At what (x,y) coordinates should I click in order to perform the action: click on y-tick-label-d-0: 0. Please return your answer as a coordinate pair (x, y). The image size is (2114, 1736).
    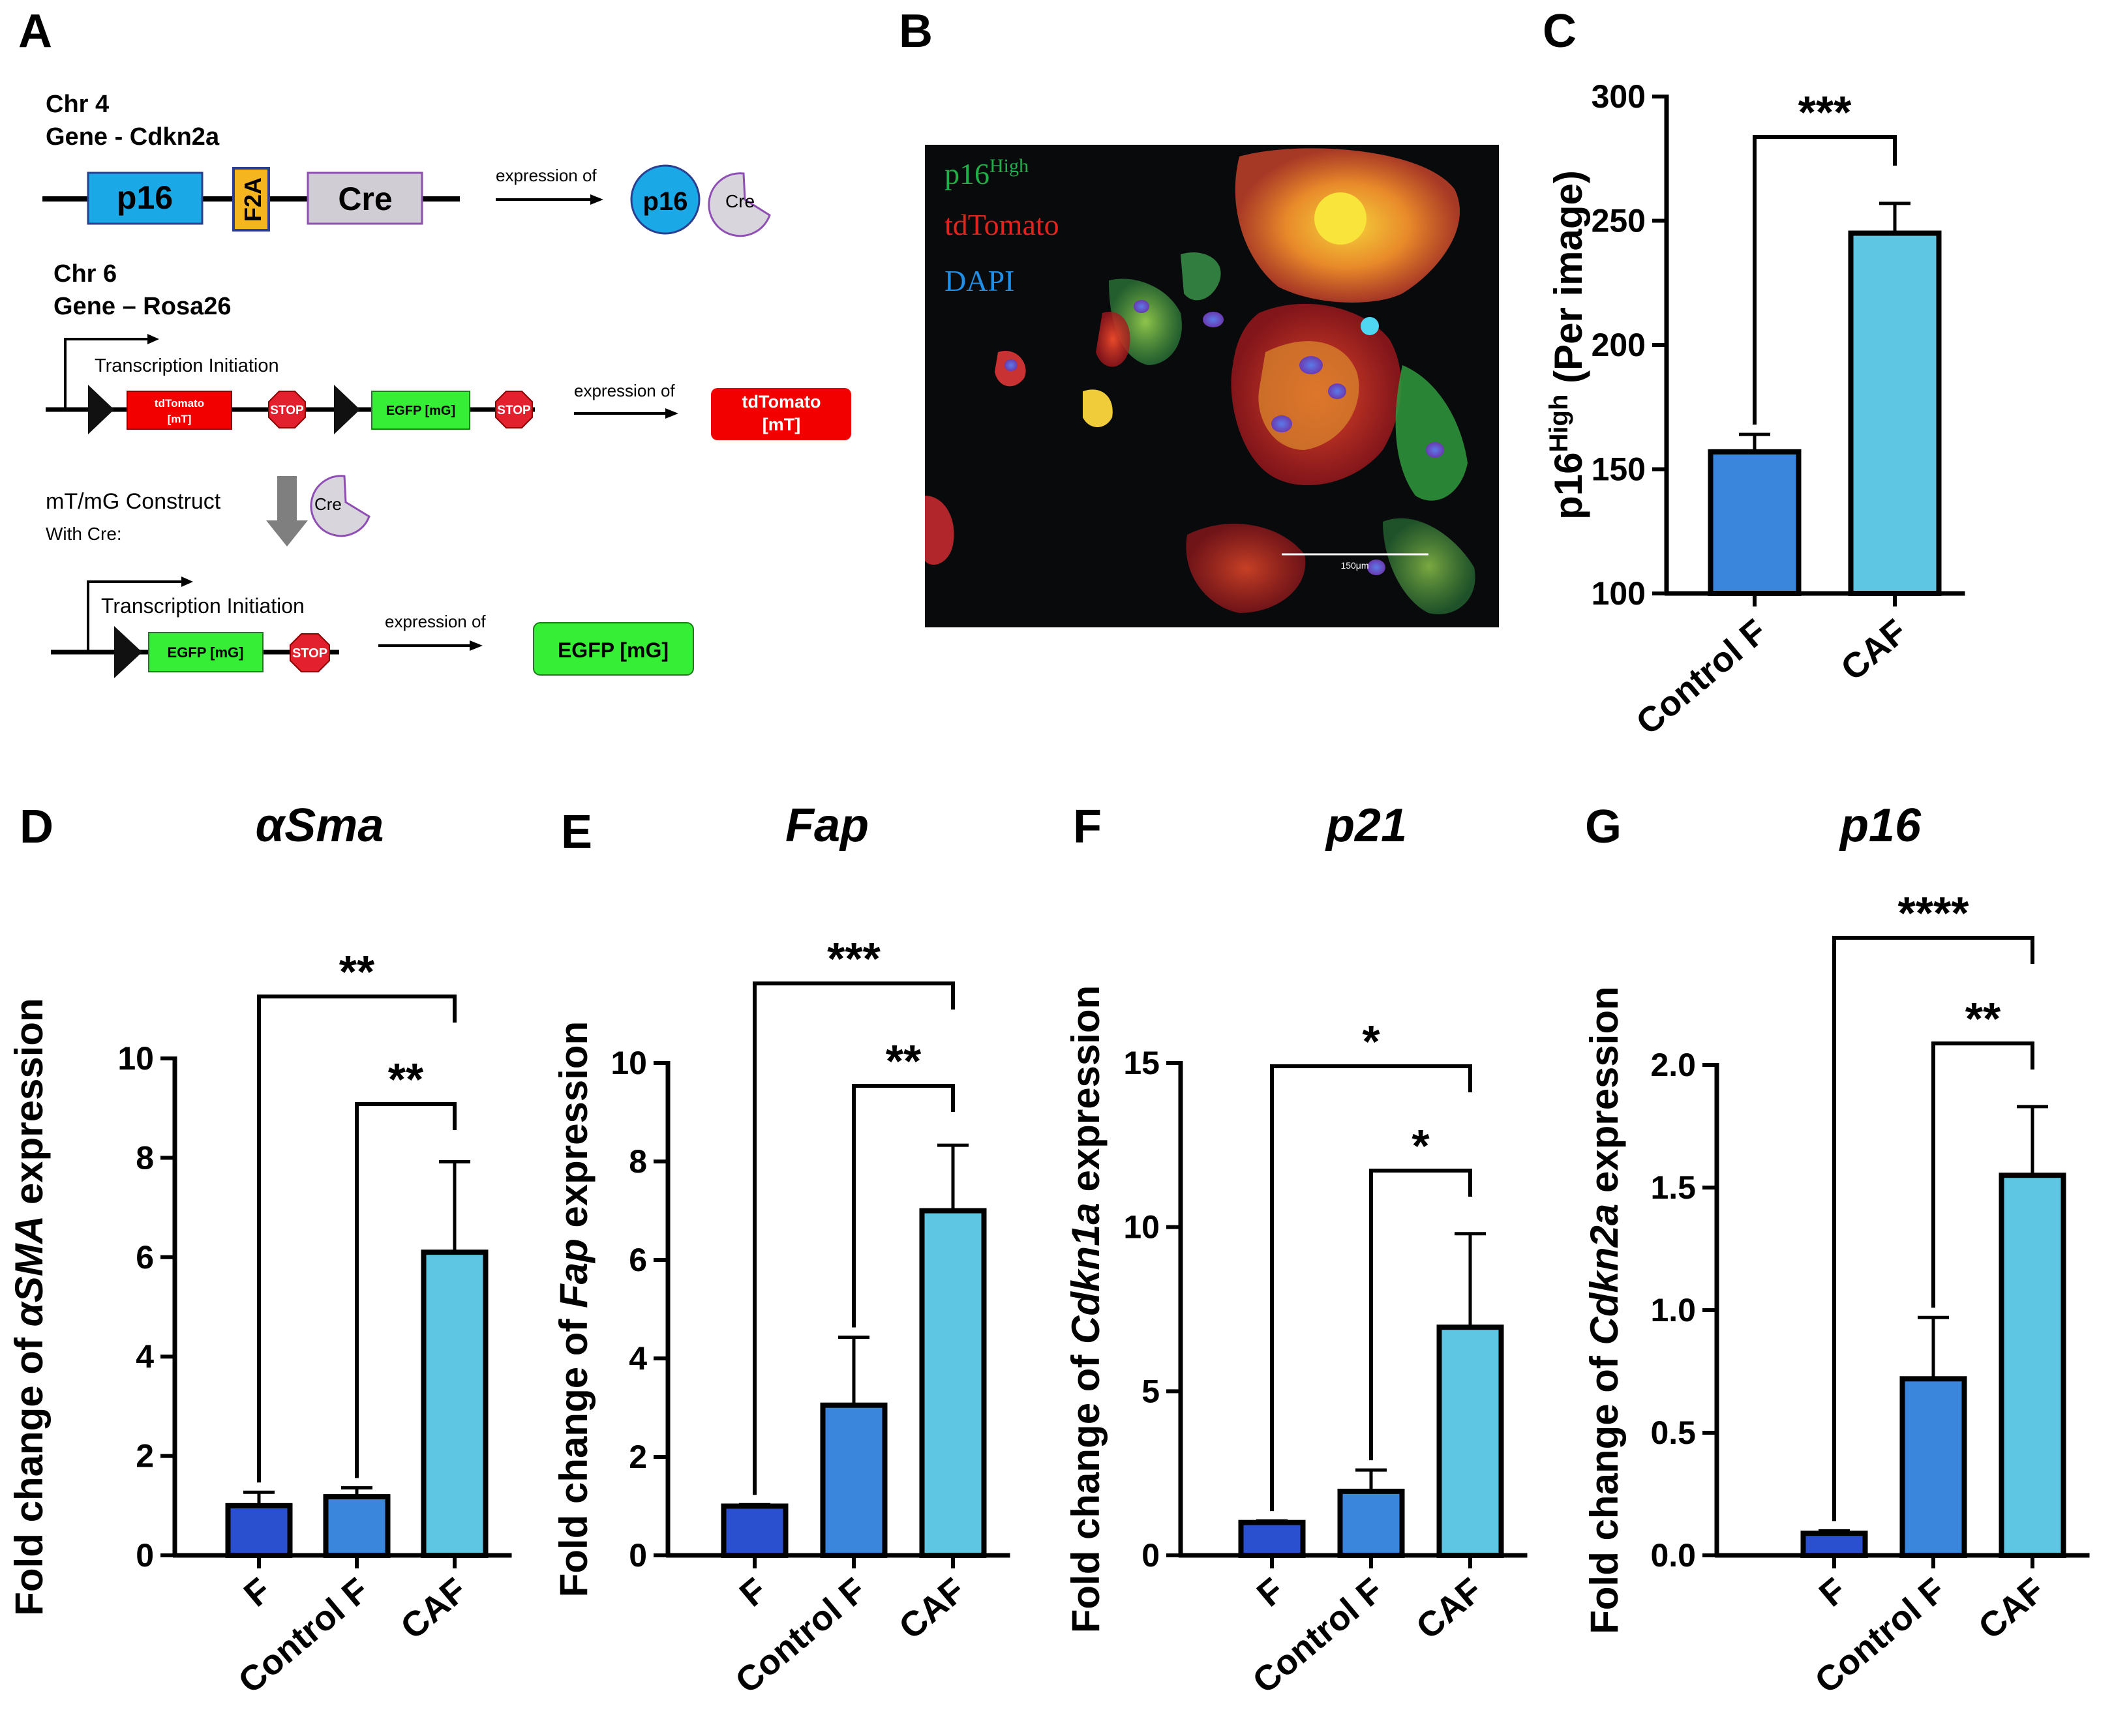
    Looking at the image, I should click on (145, 1555).